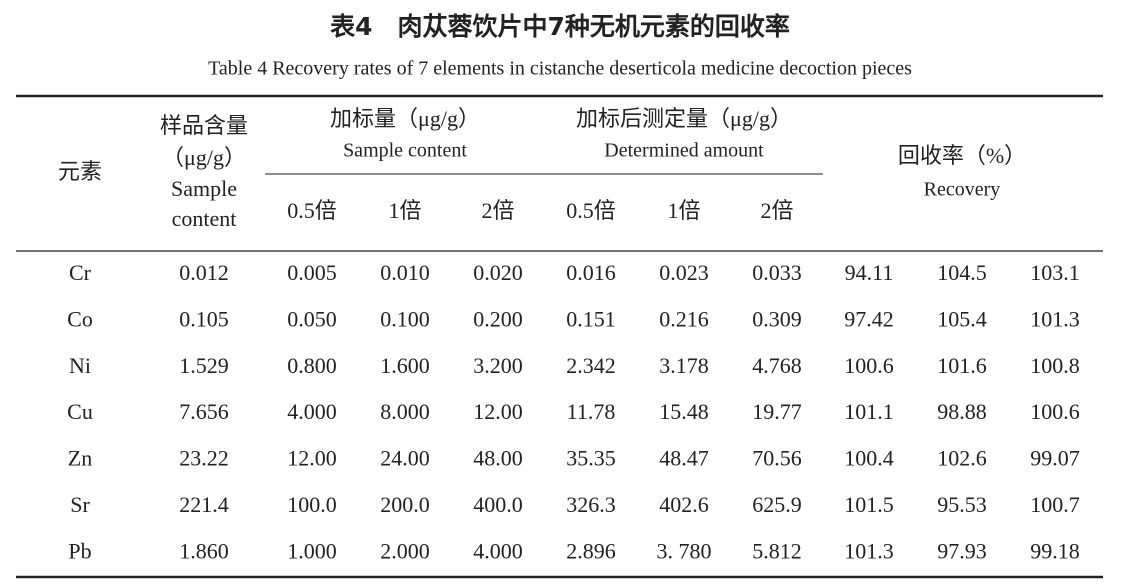 Image resolution: width=1139 pixels, height=588 pixels. I want to click on cell: 0.216, so click(684, 318).